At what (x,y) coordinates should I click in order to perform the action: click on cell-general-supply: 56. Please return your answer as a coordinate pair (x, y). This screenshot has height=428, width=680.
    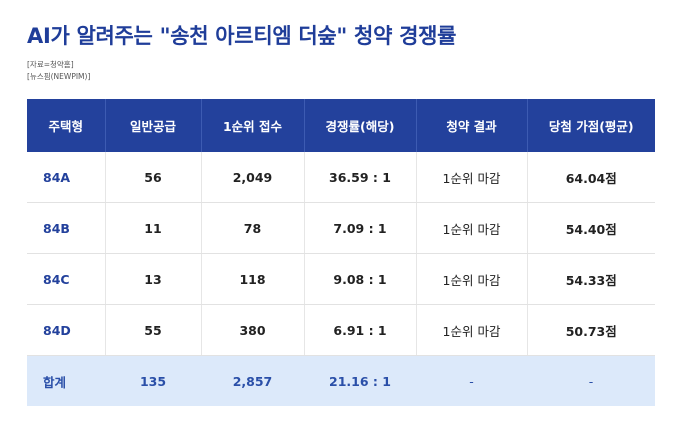
    Looking at the image, I should click on (153, 177).